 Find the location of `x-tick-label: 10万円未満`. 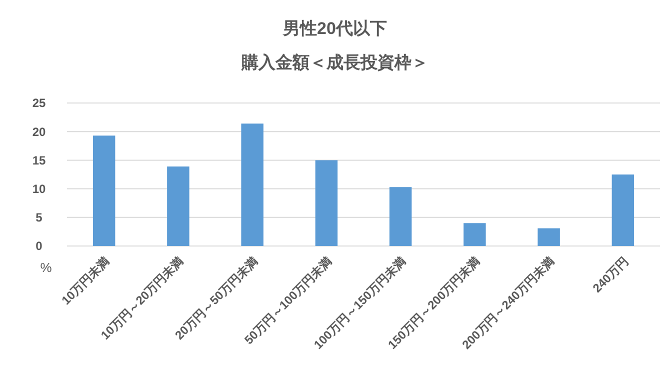

x-tick-label: 10万円未満 is located at coordinates (85, 281).